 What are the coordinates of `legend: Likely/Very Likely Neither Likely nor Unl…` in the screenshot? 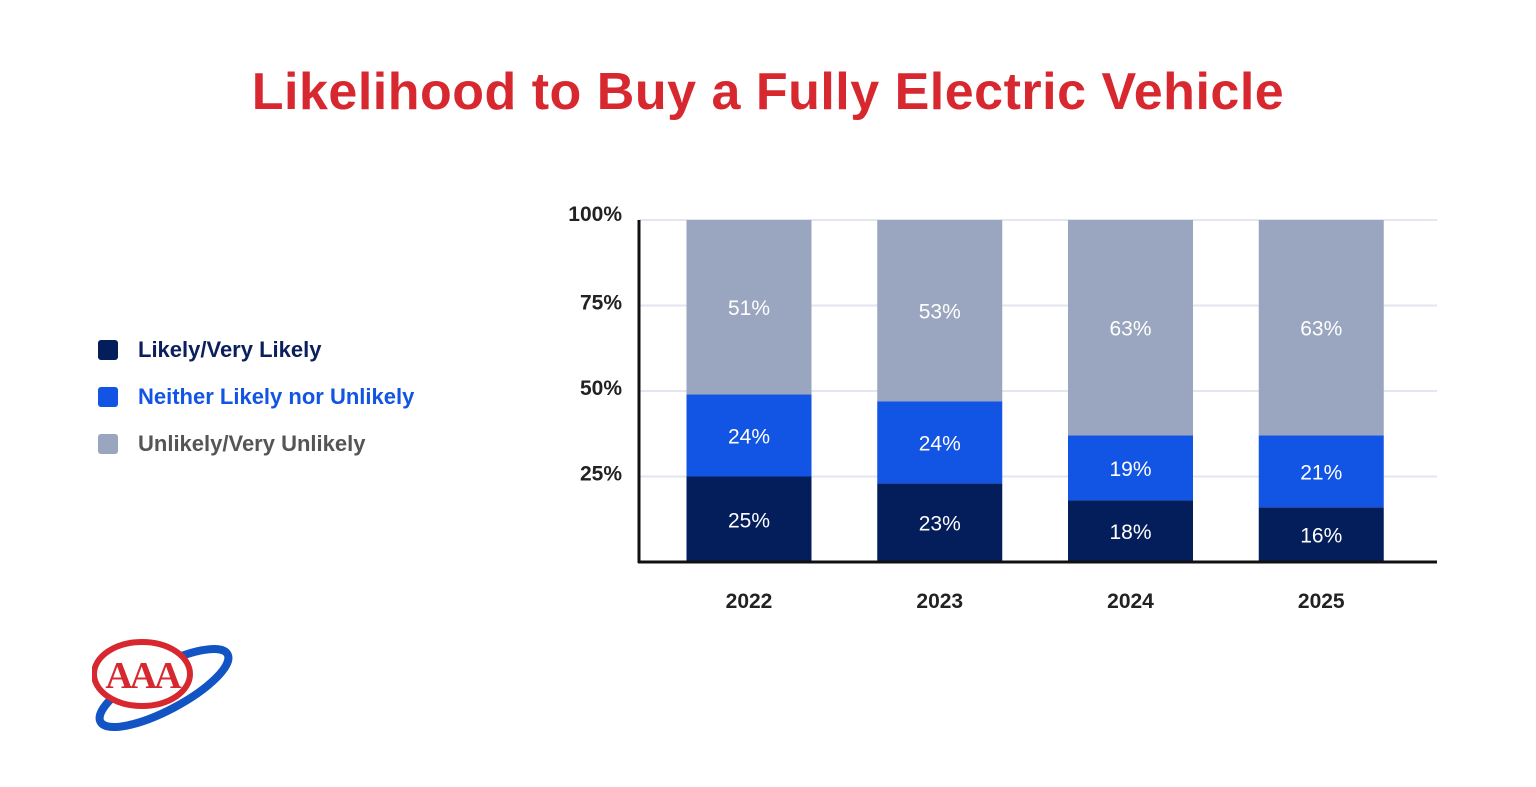 It's located at (256, 396).